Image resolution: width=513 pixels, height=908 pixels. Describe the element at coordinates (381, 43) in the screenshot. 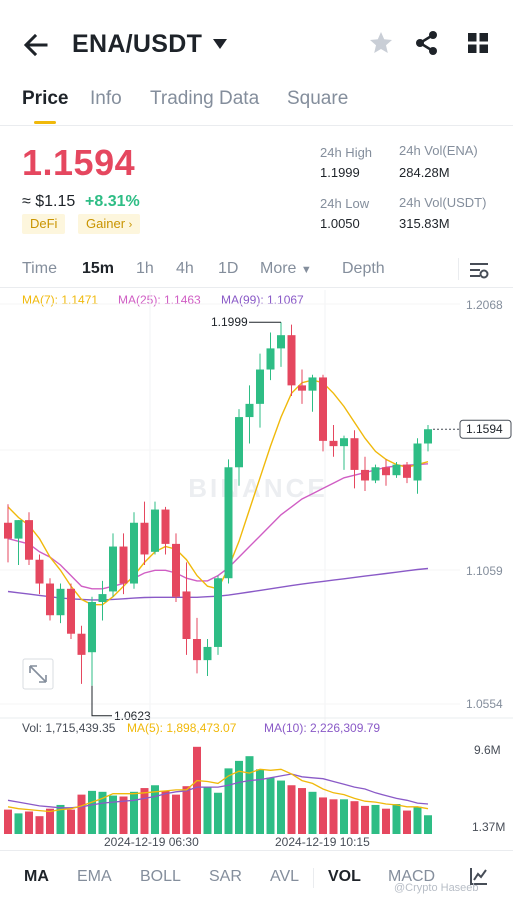

I see `star-icon` at that location.